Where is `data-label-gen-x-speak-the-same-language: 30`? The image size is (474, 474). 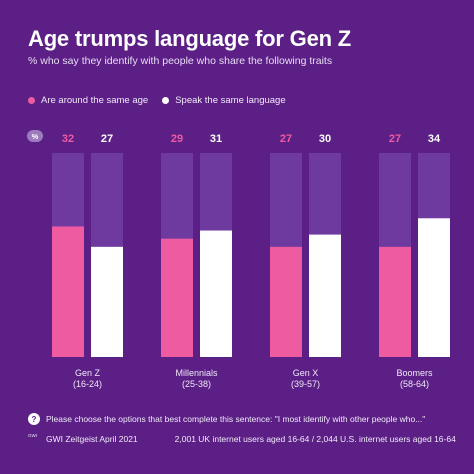
data-label-gen-x-speak-the-same-language: 30 is located at coordinates (325, 139).